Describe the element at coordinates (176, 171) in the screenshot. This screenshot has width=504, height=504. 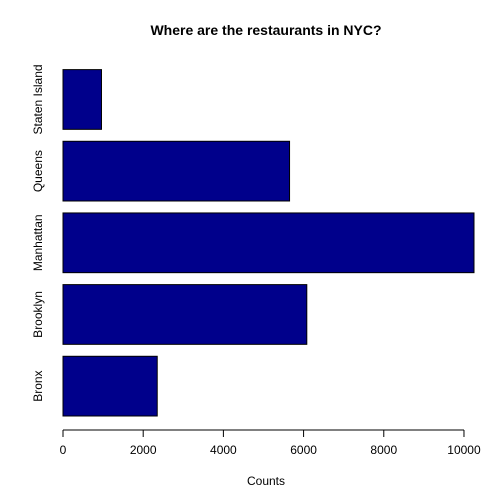
I see `bar-queens` at that location.